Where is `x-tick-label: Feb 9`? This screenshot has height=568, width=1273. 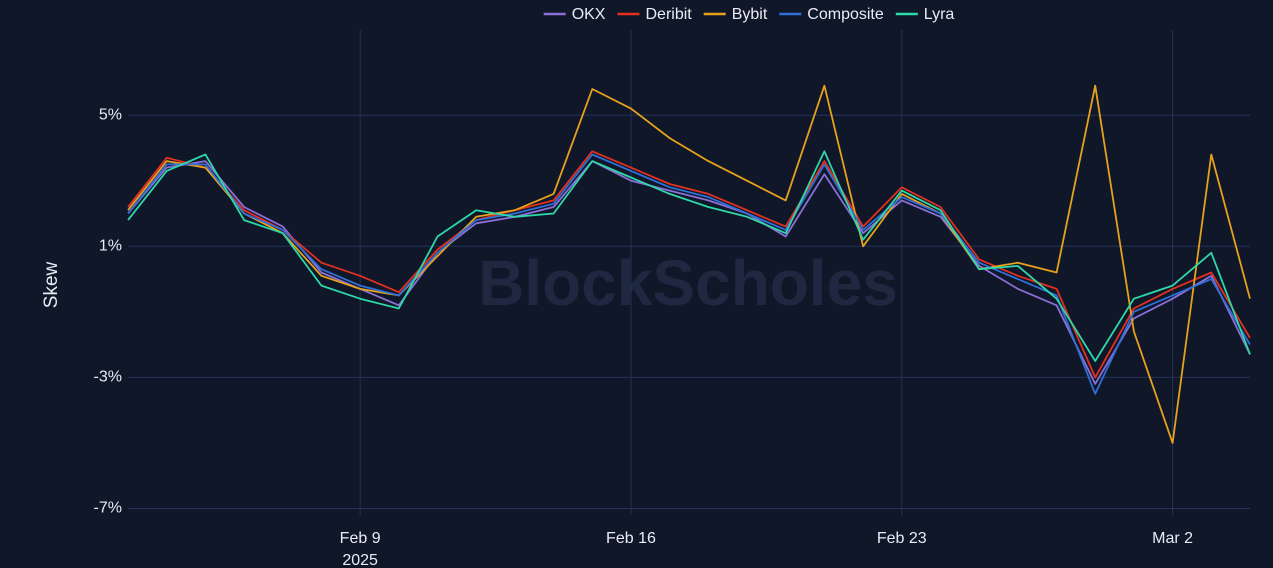
x-tick-label: Feb 9 is located at coordinates (360, 538).